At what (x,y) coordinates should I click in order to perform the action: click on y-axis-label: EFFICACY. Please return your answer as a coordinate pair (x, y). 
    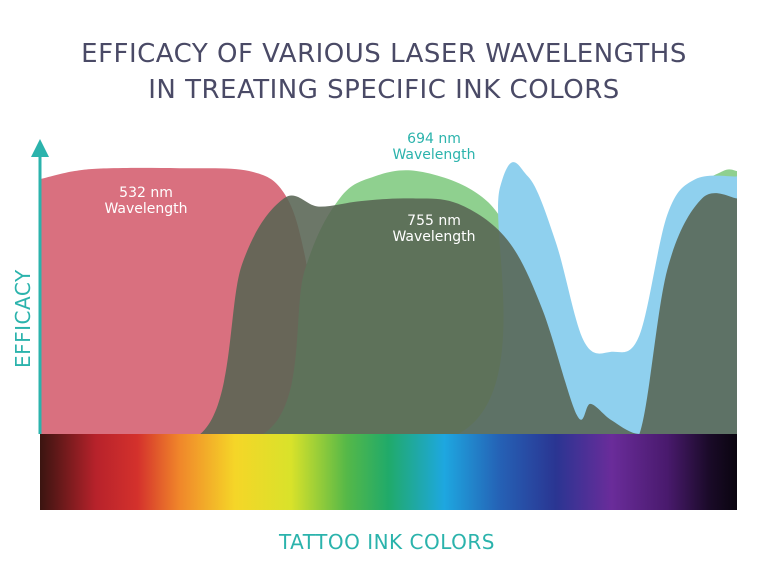
    Looking at the image, I should click on (23, 318).